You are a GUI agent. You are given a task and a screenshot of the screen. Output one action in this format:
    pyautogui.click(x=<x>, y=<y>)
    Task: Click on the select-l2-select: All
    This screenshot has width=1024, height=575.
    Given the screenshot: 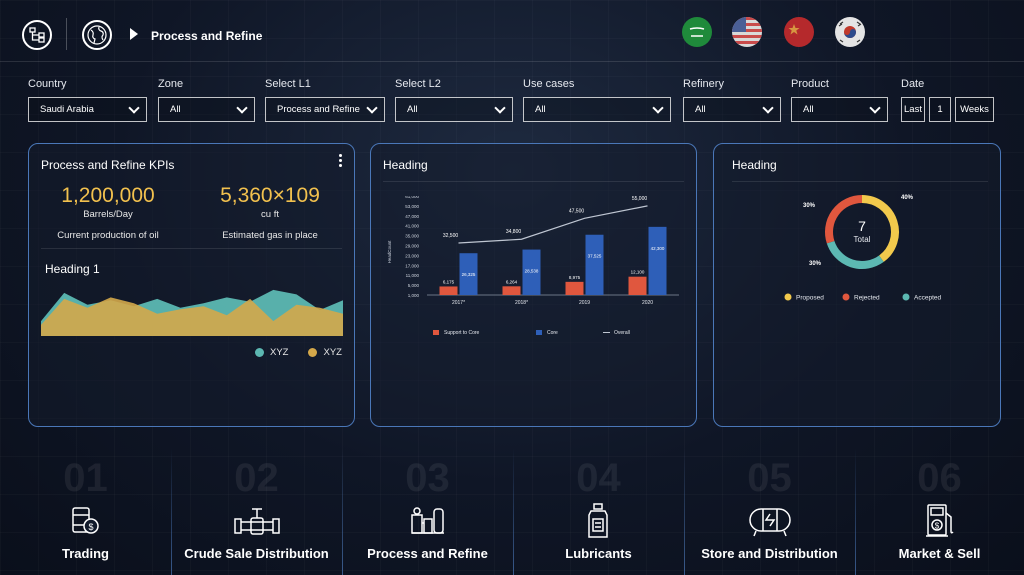 What is the action you would take?
    pyautogui.click(x=454, y=109)
    